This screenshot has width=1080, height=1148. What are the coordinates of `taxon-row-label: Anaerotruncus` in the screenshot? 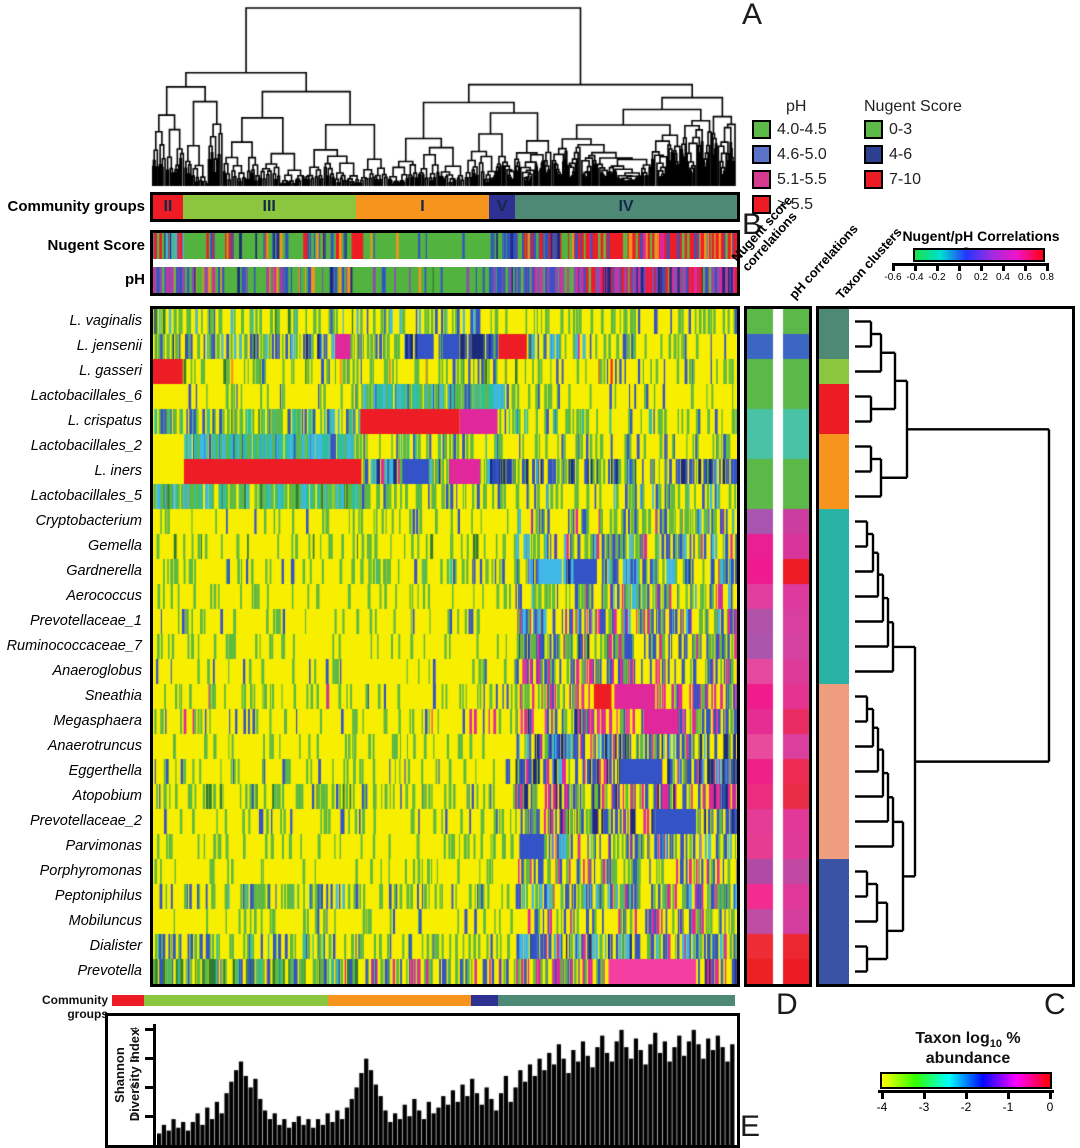 It's located at (94, 746).